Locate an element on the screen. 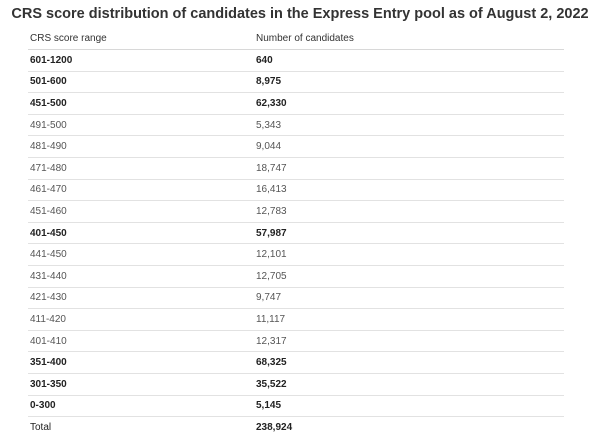  candidate-count-cell: 5,343 is located at coordinates (409, 125).